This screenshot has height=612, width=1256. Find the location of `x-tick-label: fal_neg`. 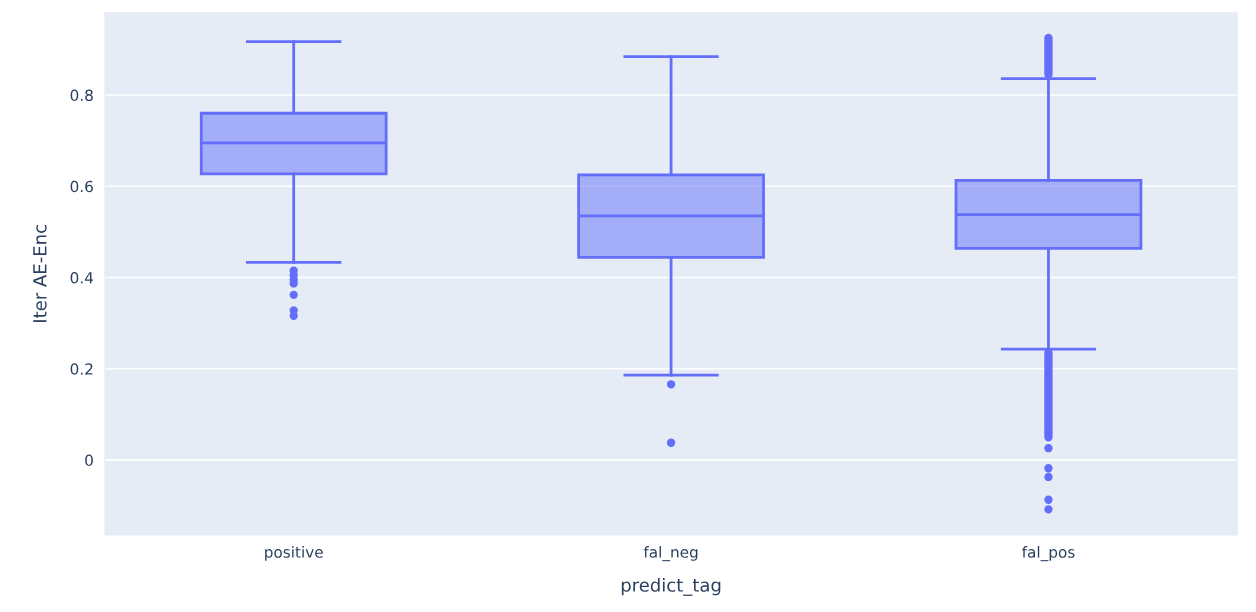

x-tick-label: fal_neg is located at coordinates (670, 554).